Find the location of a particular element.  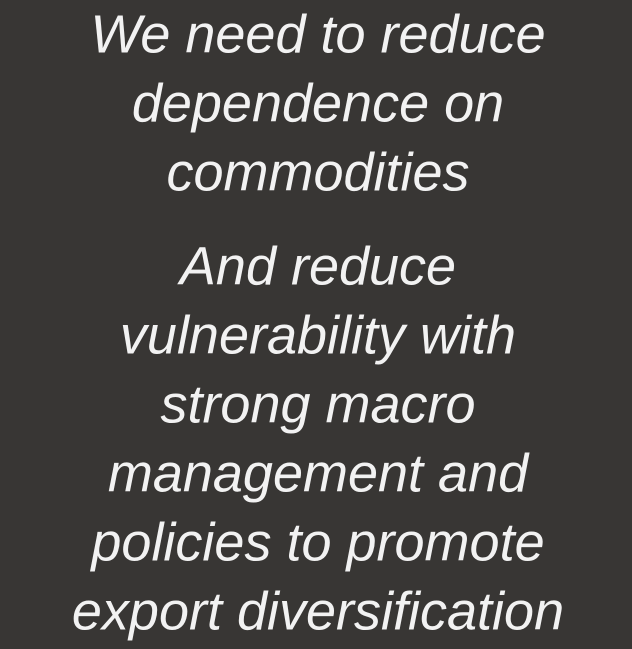

text-line: export diversification is located at coordinates (318, 611).